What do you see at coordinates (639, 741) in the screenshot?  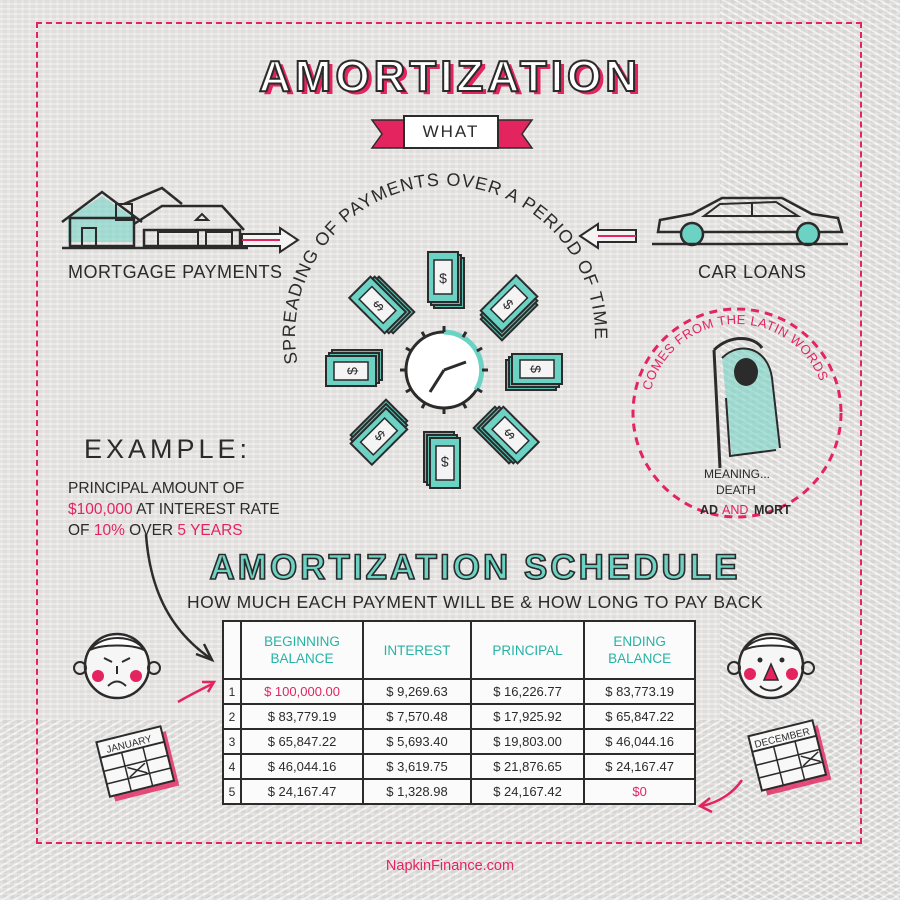 I see `ending-balance-cell: $ 46,044.16` at bounding box center [639, 741].